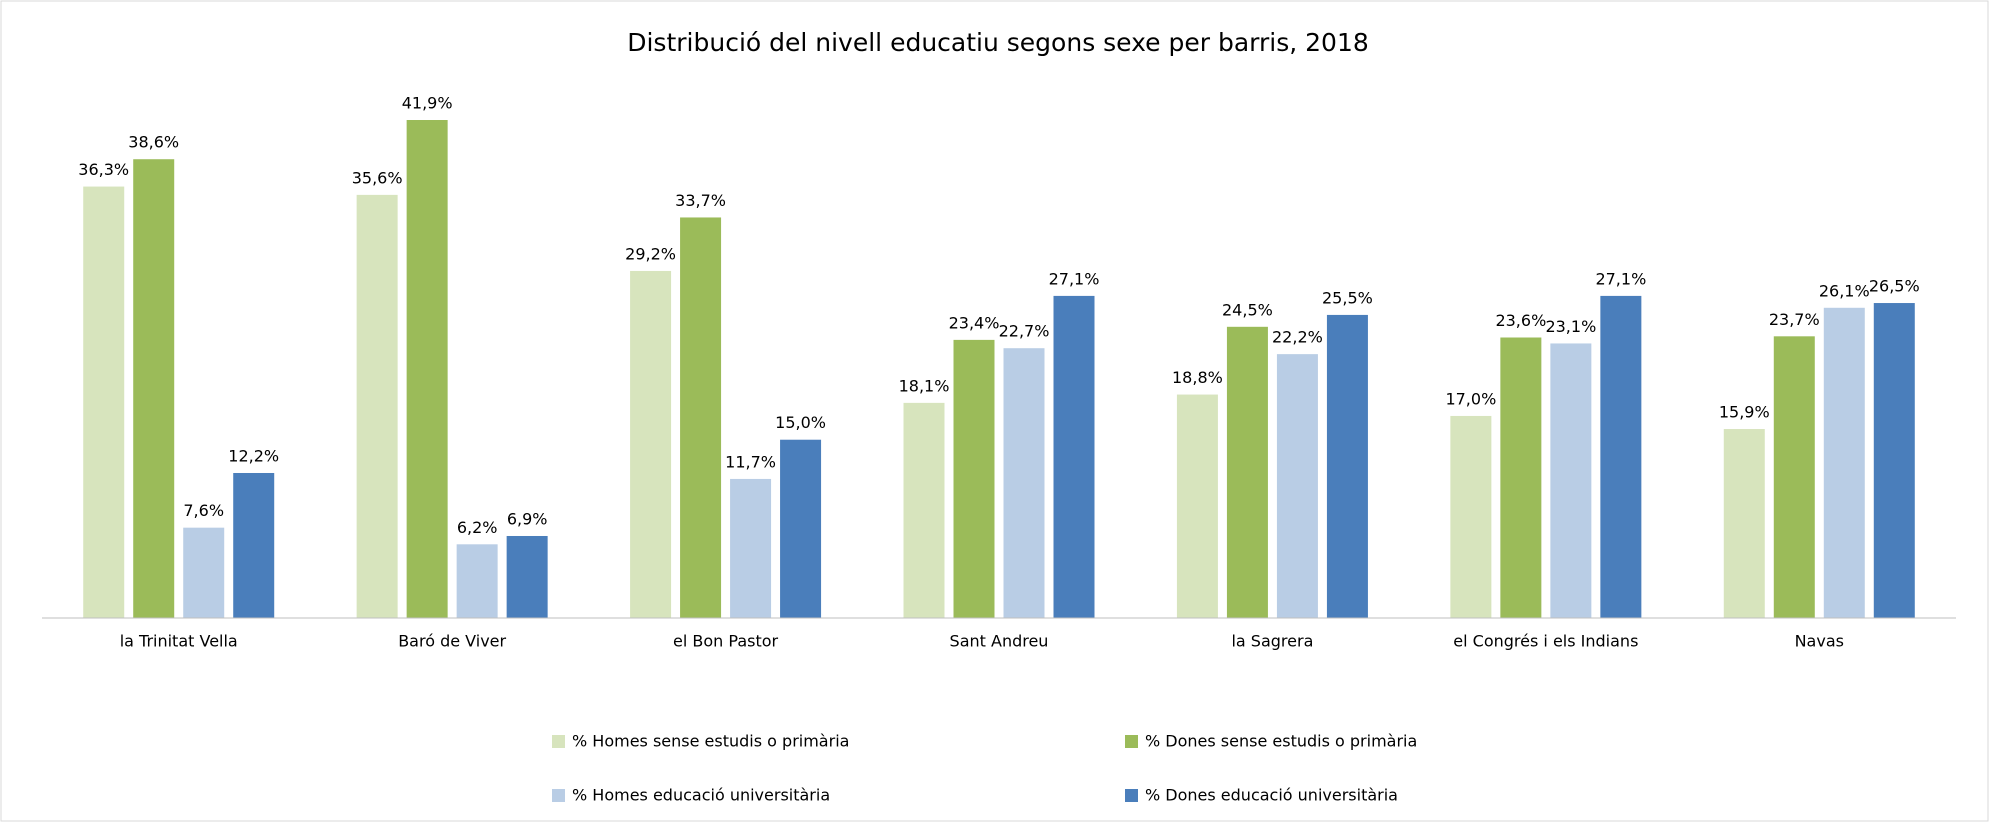 The image size is (1991, 824). I want to click on data-label: 11,7%, so click(750, 461).